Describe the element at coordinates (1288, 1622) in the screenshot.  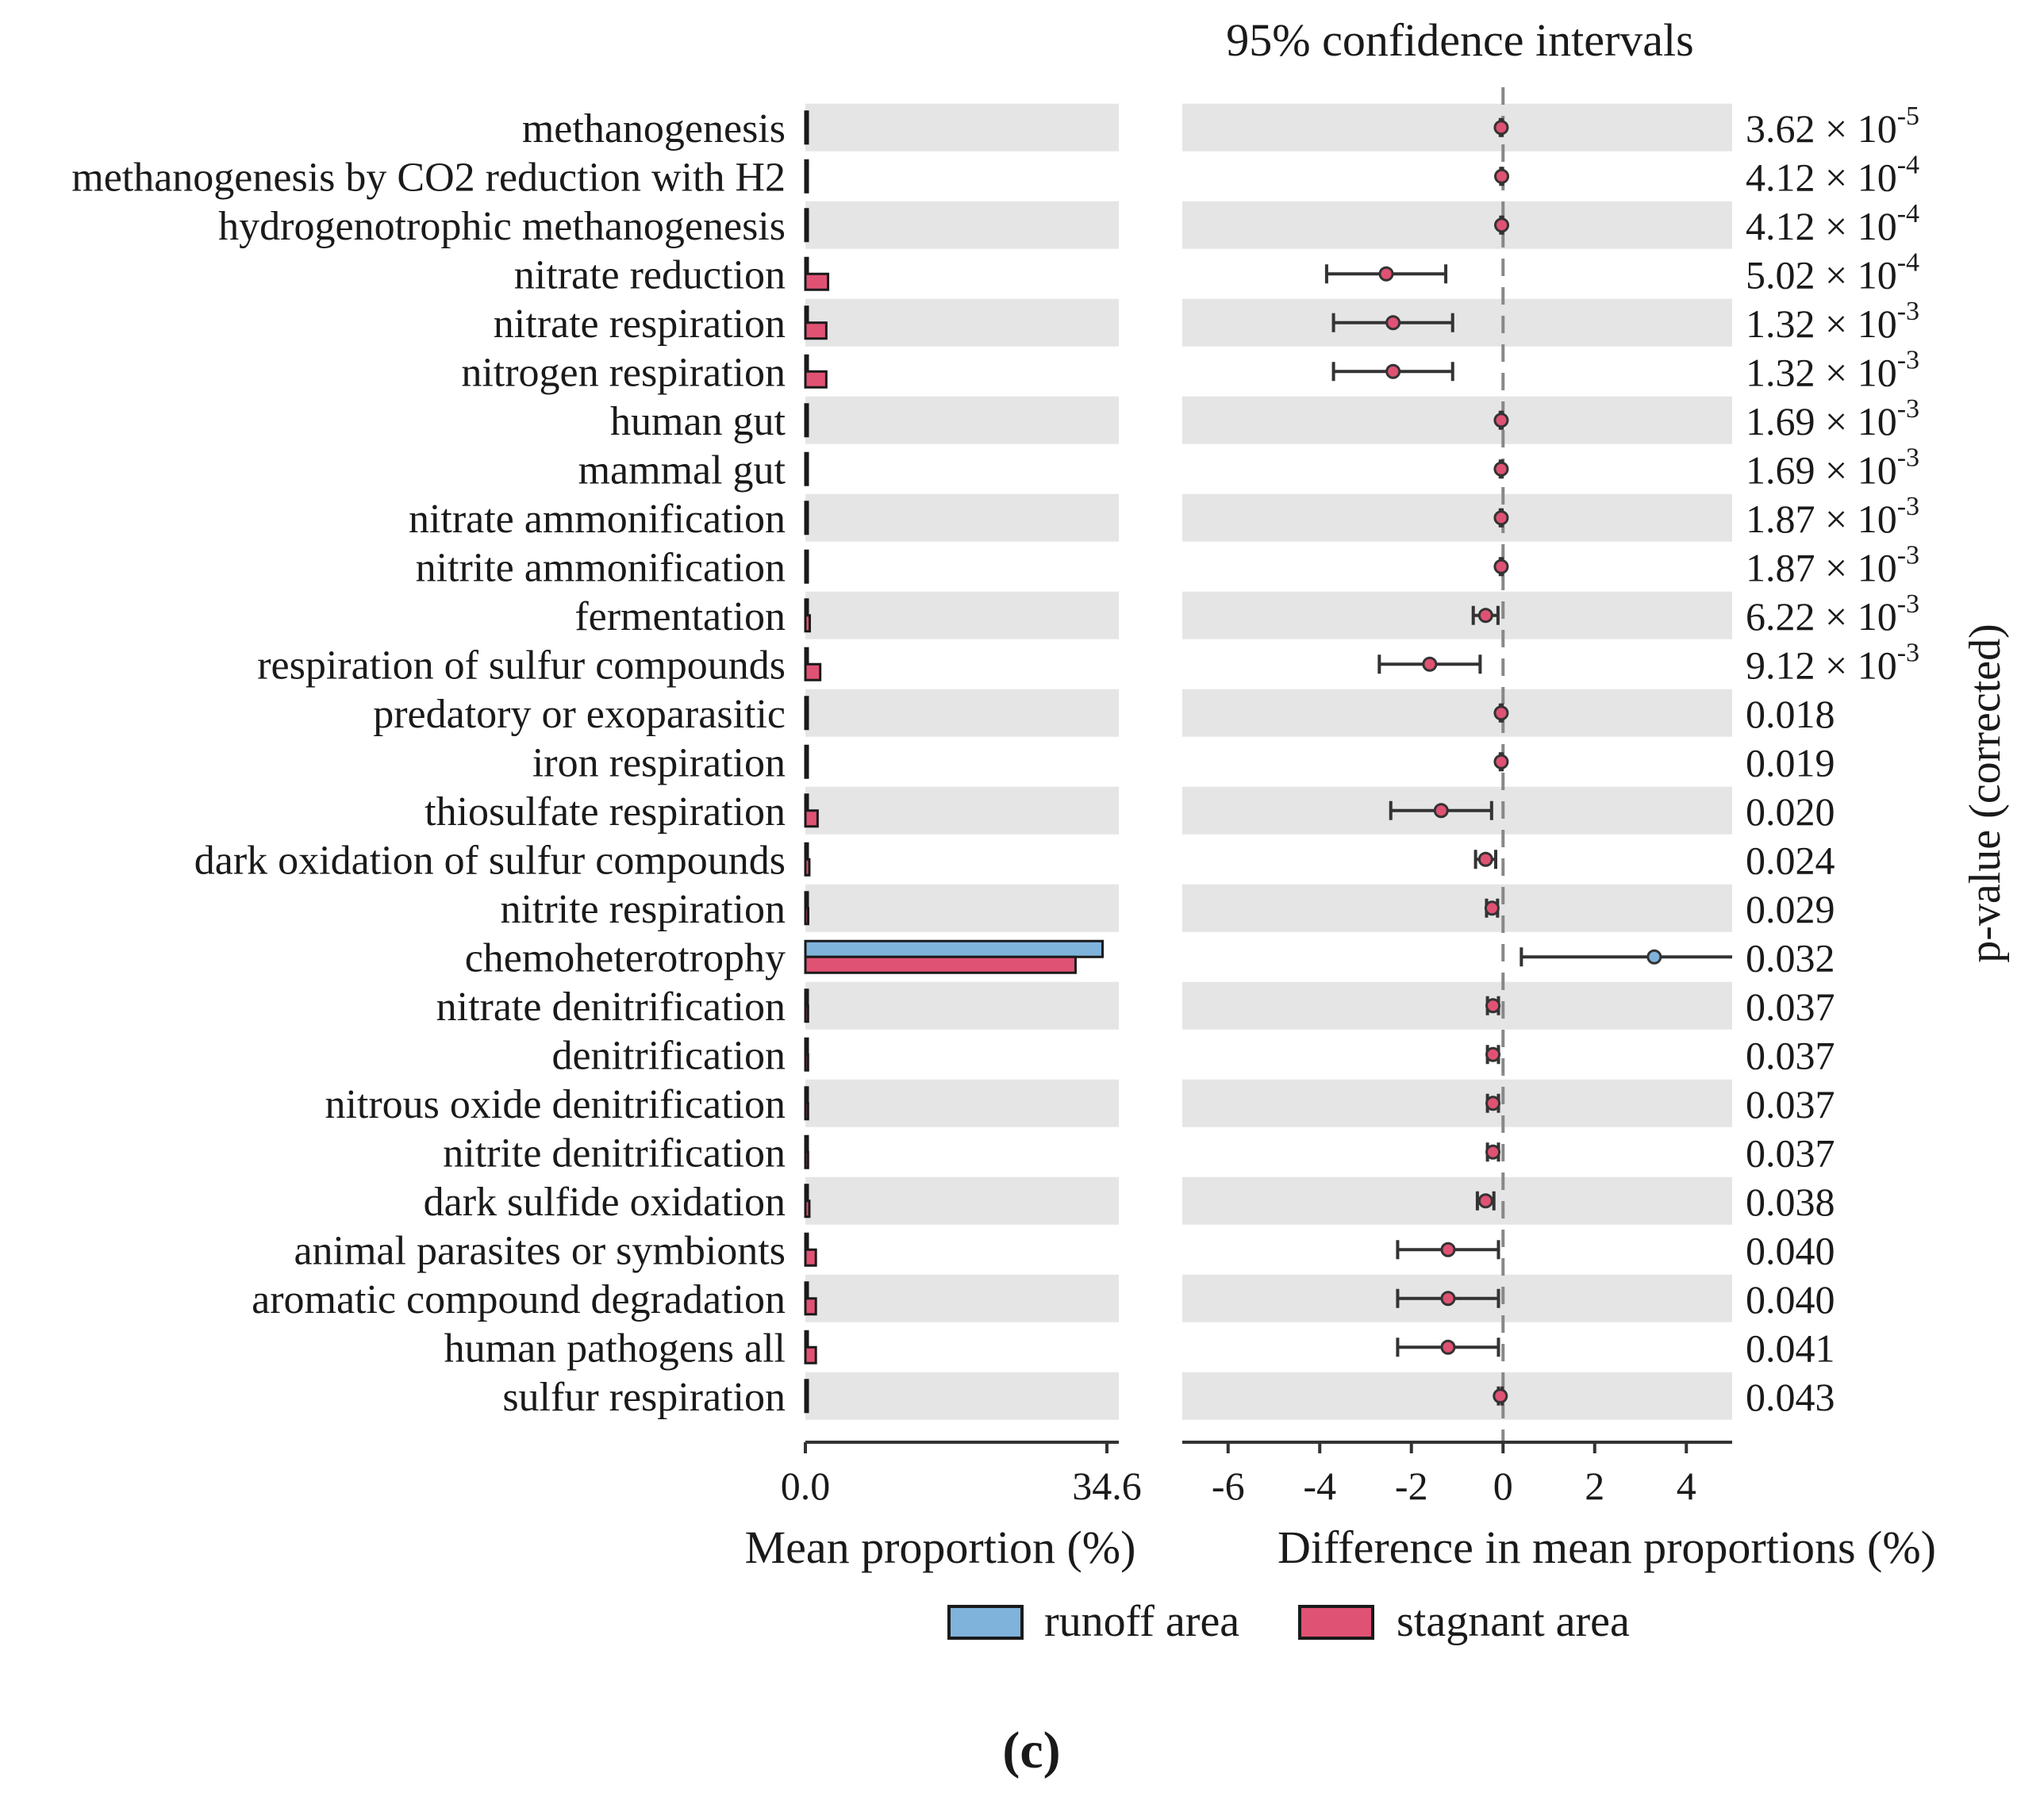
I see `legend: runoff area stagnant area` at that location.